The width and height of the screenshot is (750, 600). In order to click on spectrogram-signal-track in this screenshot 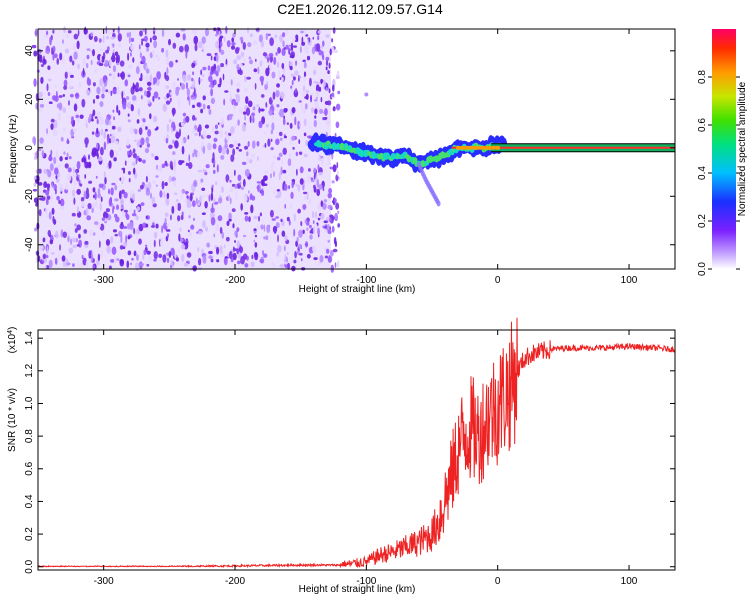, I will do `click(491, 149)`.